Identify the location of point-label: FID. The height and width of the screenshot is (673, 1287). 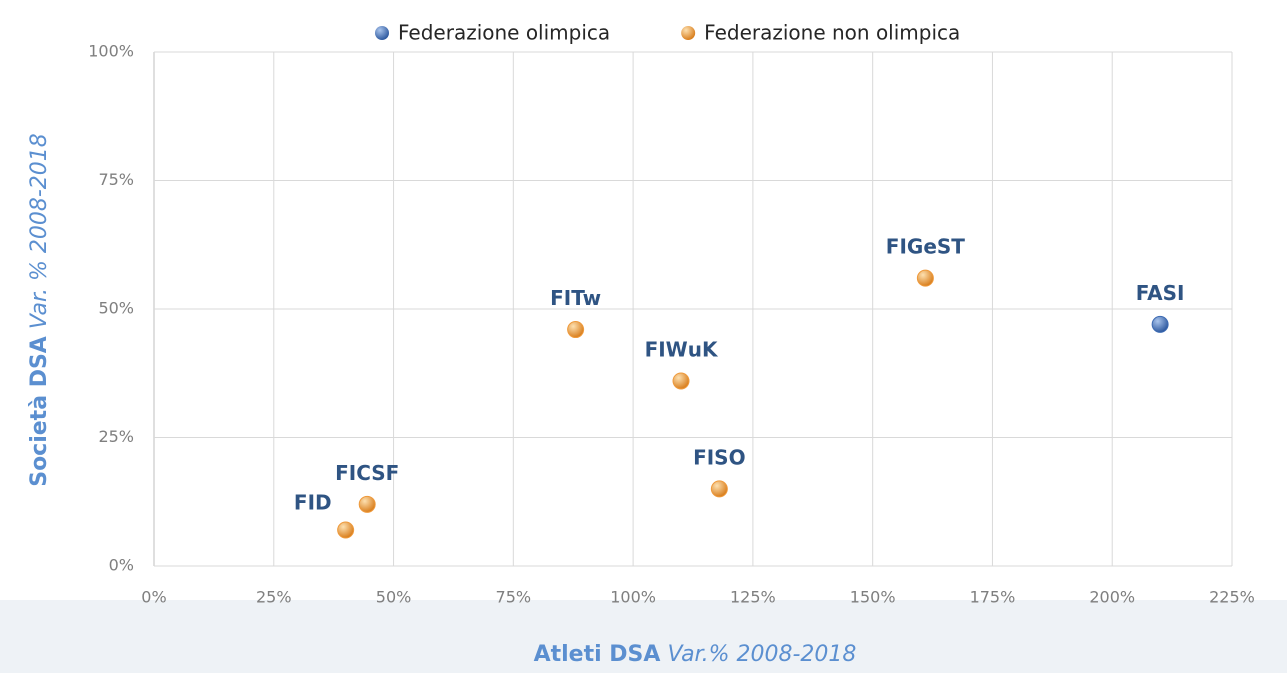
(313, 503).